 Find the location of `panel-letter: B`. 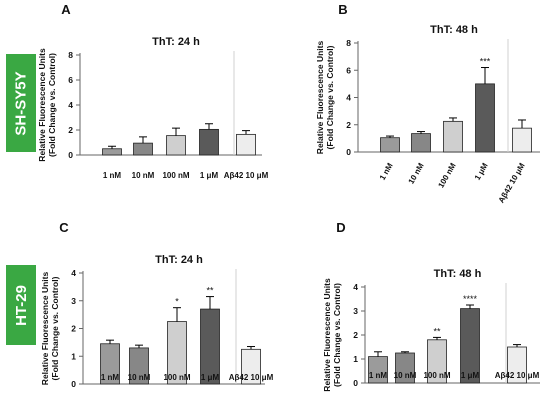

panel-letter: B is located at coordinates (342, 9).